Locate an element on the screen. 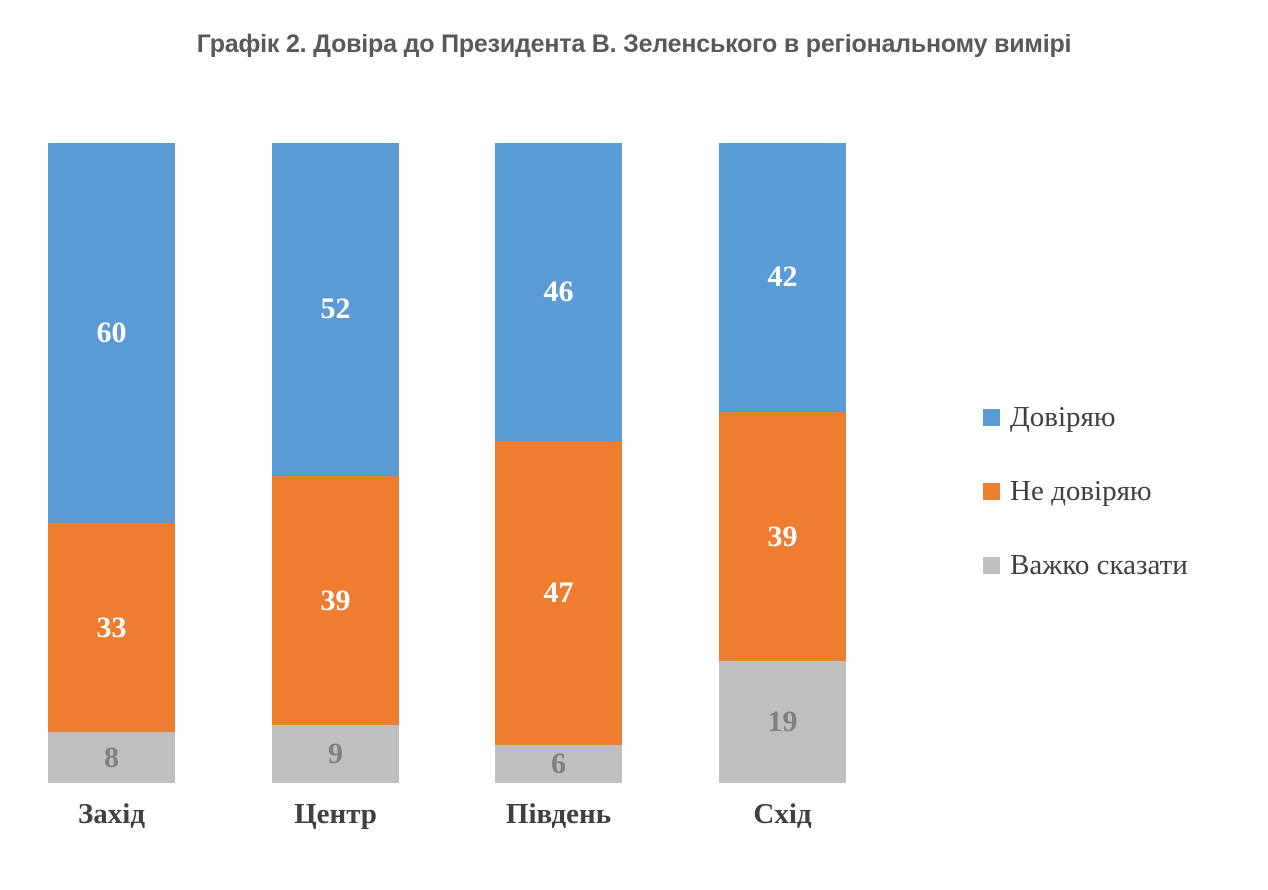 The height and width of the screenshot is (890, 1268). bar-group-zahid: 60 33 8 Захід is located at coordinates (111, 486).